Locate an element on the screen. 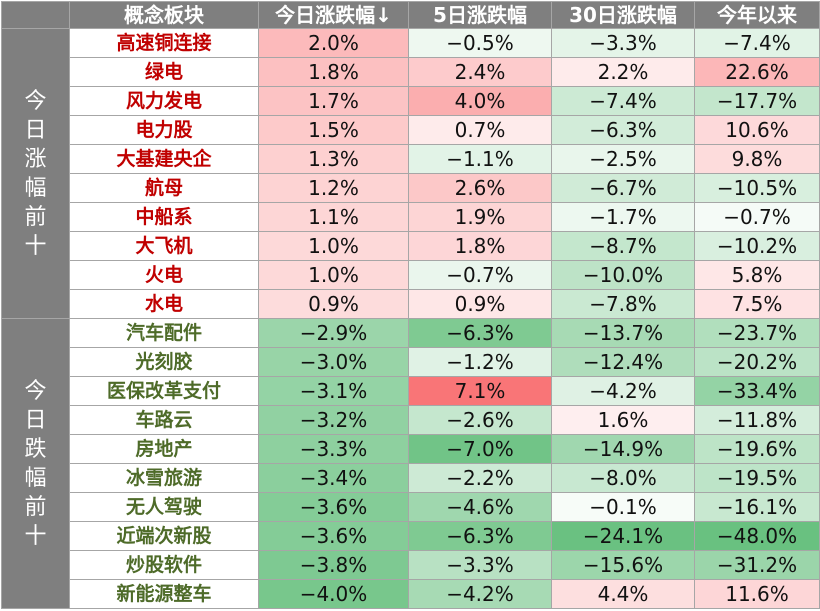 The height and width of the screenshot is (611, 820). cell-ytd: −0.7% is located at coordinates (757, 217).